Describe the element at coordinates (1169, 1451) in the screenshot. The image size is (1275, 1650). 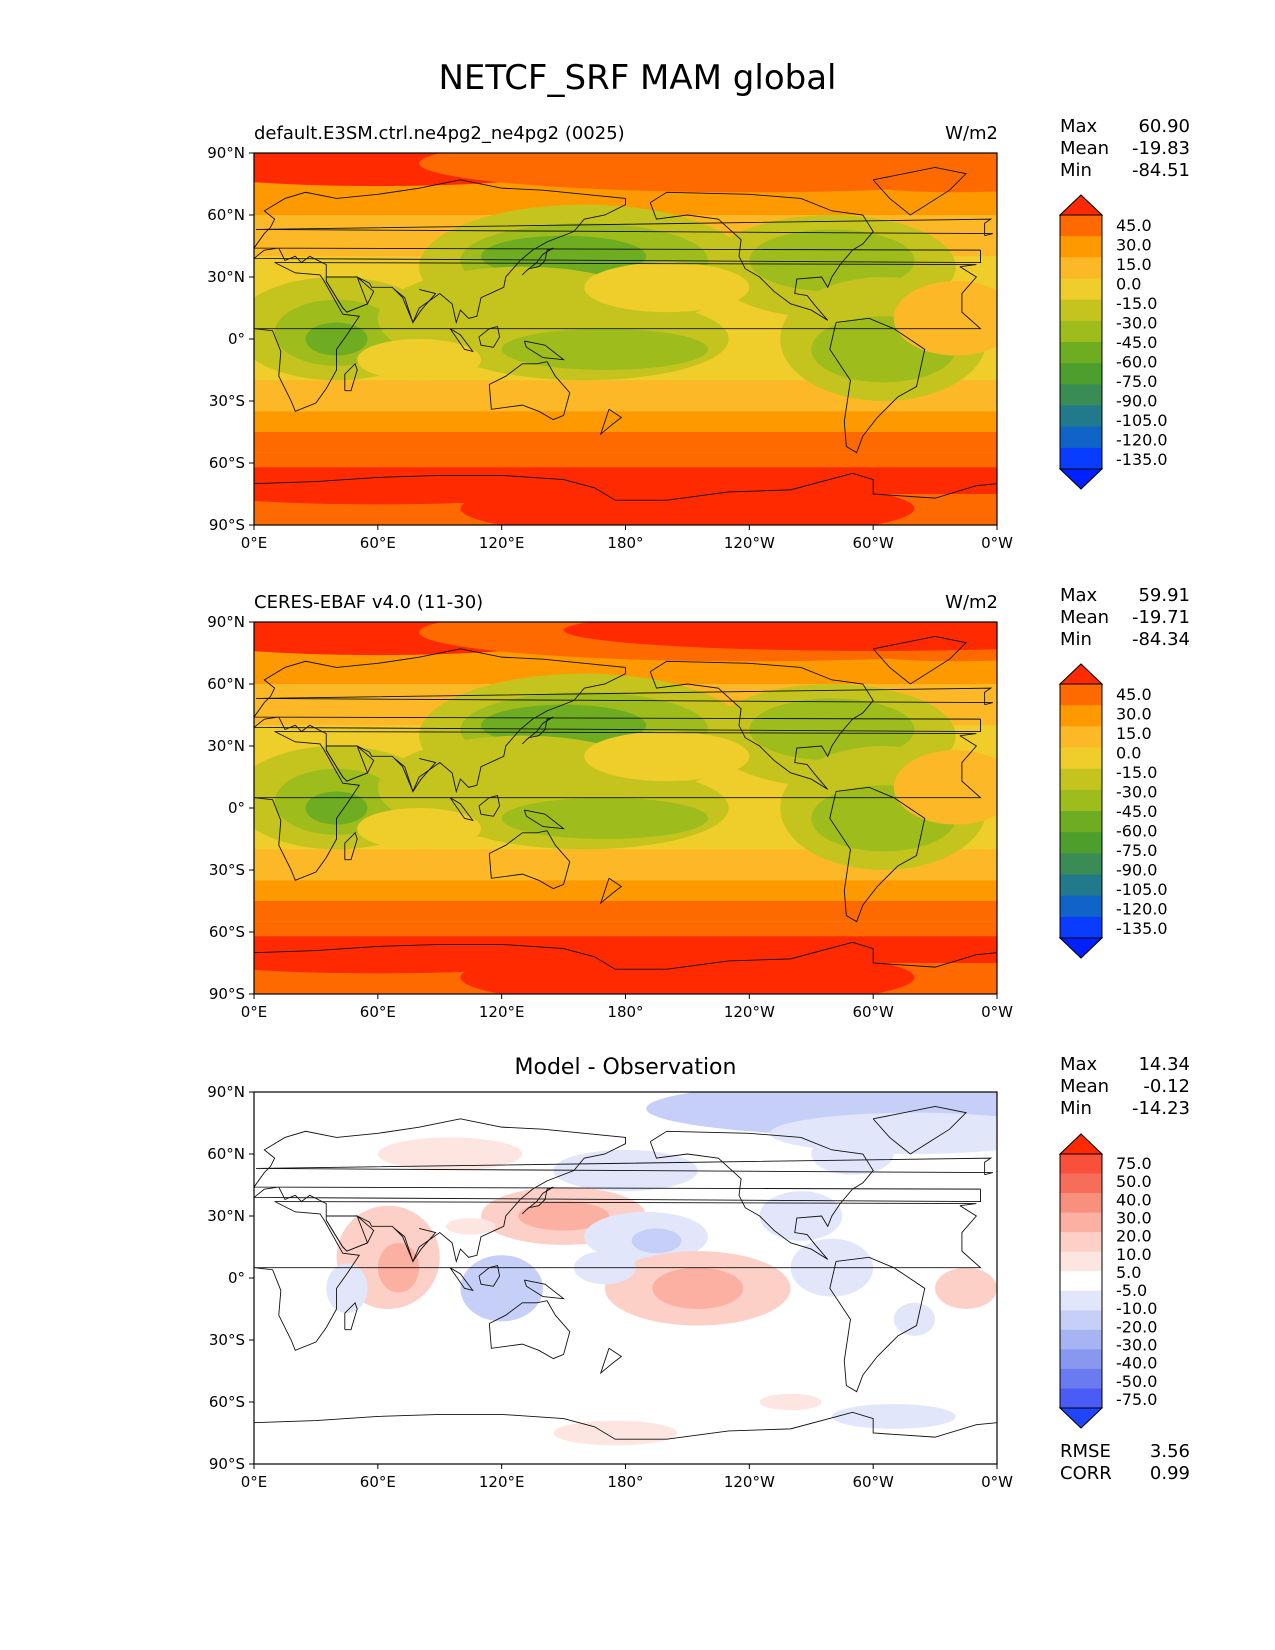
I see `stat-rmse: 3.56` at that location.